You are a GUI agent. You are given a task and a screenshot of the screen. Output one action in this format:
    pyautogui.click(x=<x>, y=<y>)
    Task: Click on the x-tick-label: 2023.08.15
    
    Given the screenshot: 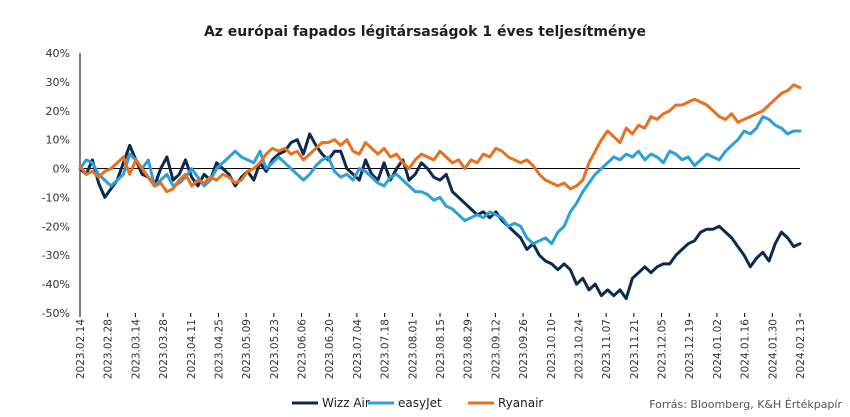 What is the action you would take?
    pyautogui.click(x=441, y=349)
    